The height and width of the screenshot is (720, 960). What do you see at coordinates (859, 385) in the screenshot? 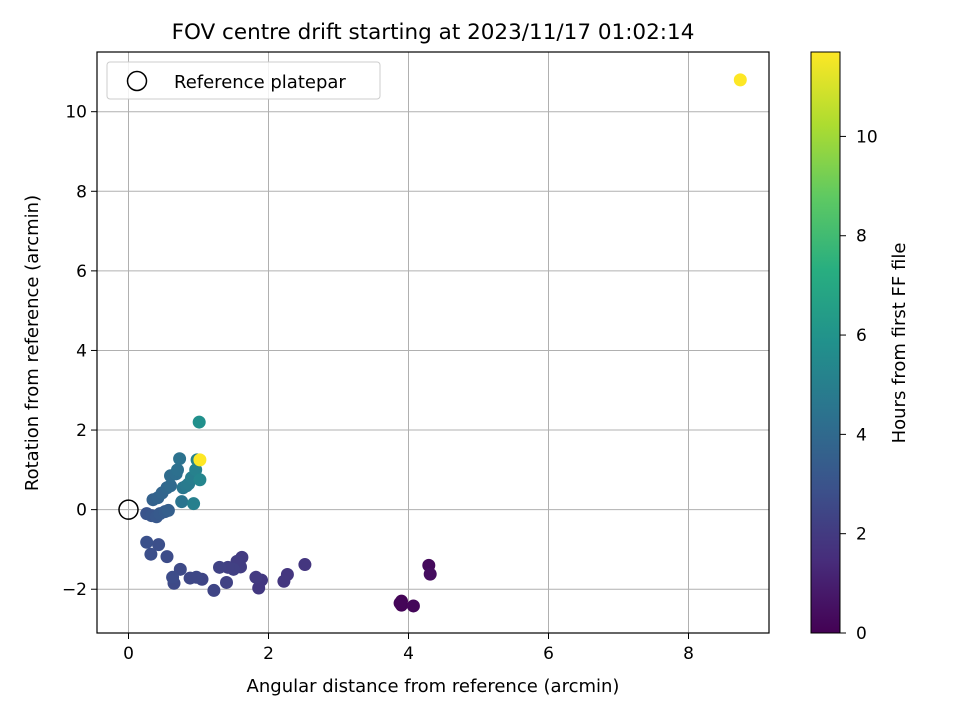
I see `colorbar-ticks: 0 2 4 6 8 10` at bounding box center [859, 385].